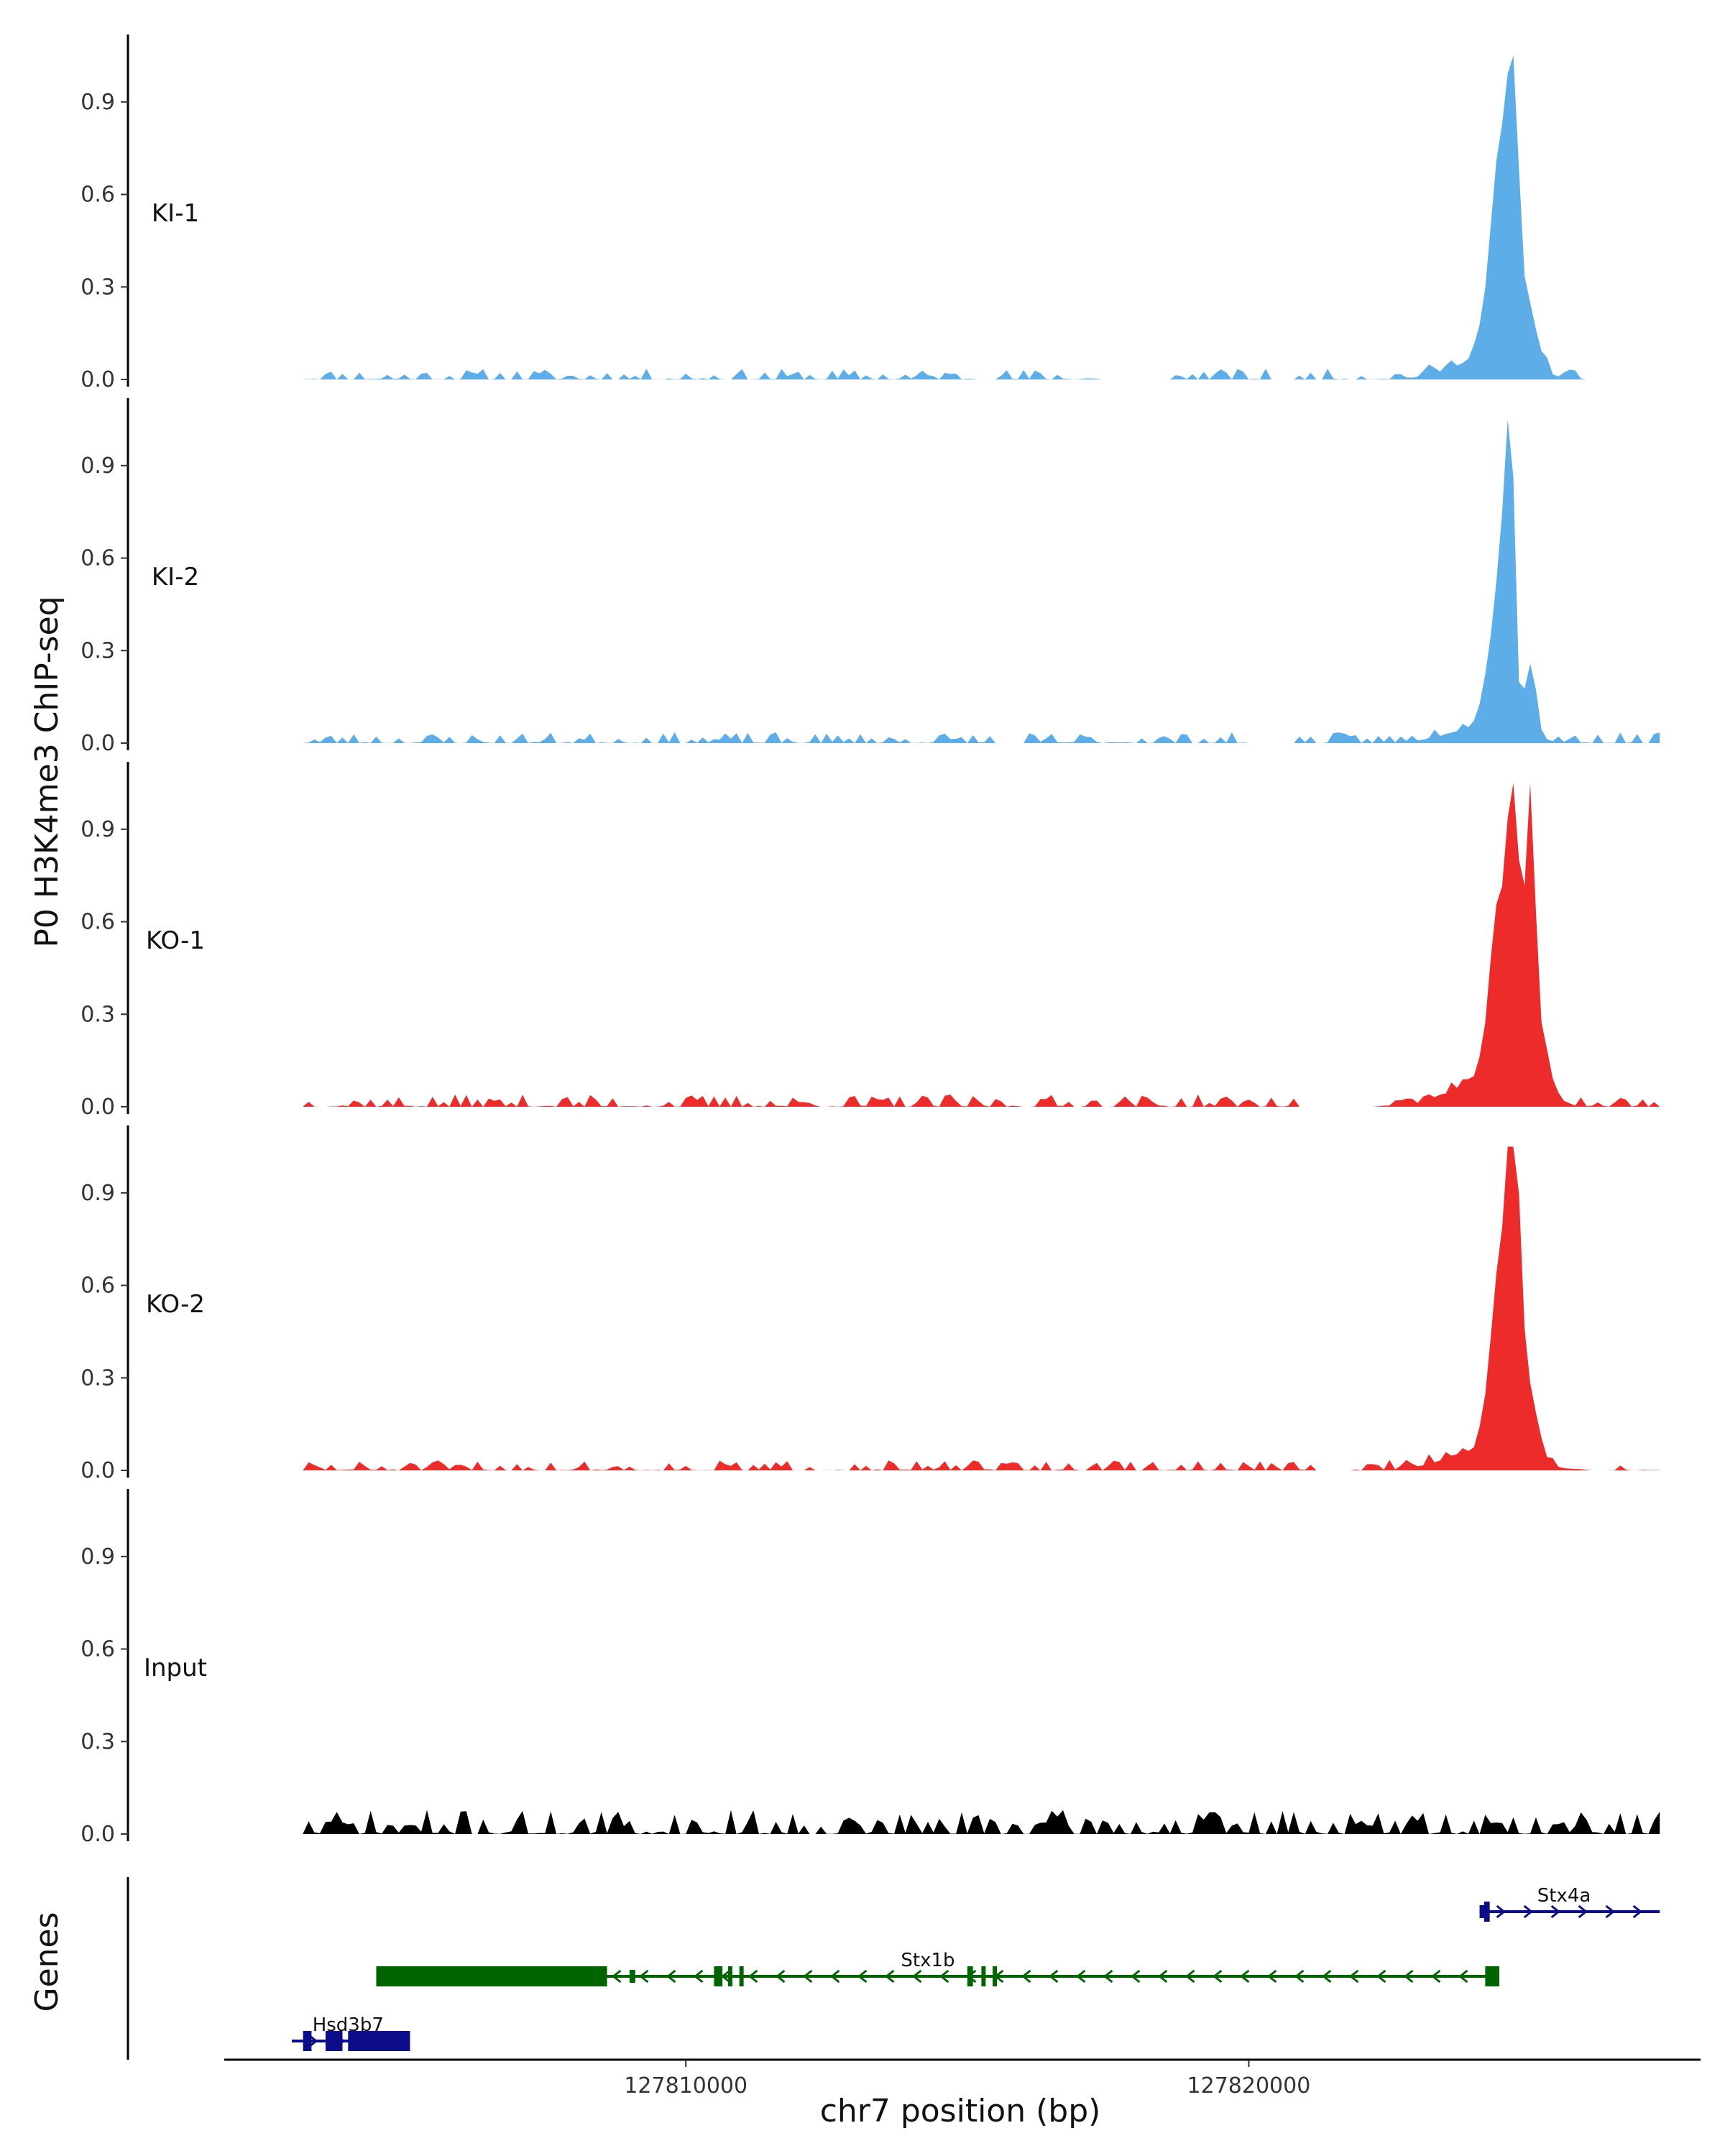  What do you see at coordinates (175, 214) in the screenshot?
I see `track-label: KI-1` at bounding box center [175, 214].